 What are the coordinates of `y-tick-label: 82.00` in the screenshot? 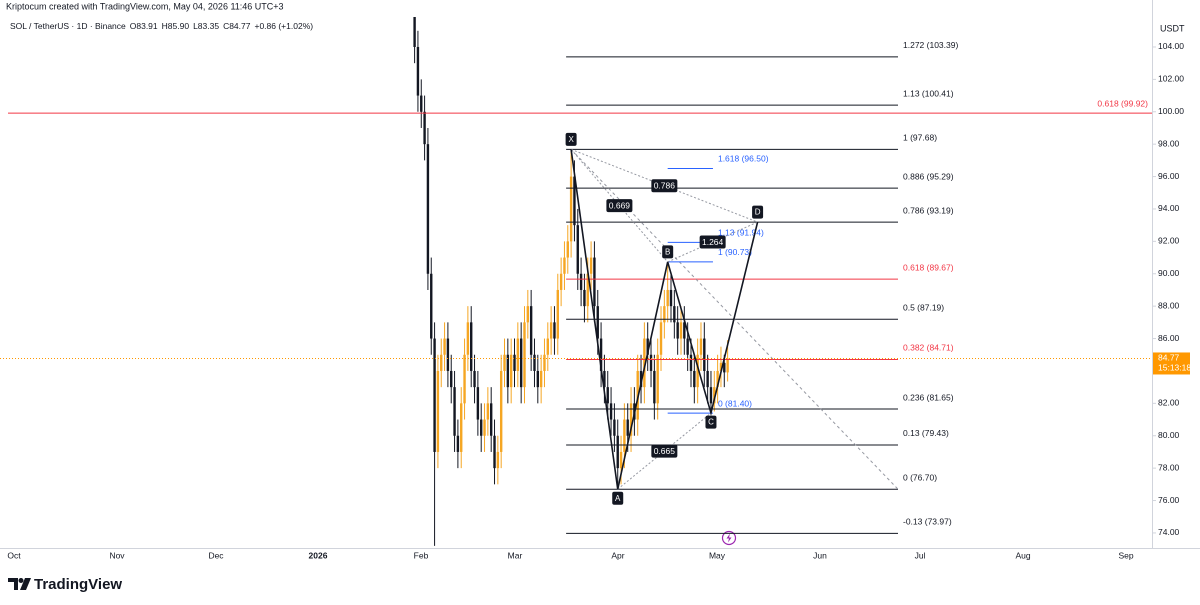 It's located at (1169, 403).